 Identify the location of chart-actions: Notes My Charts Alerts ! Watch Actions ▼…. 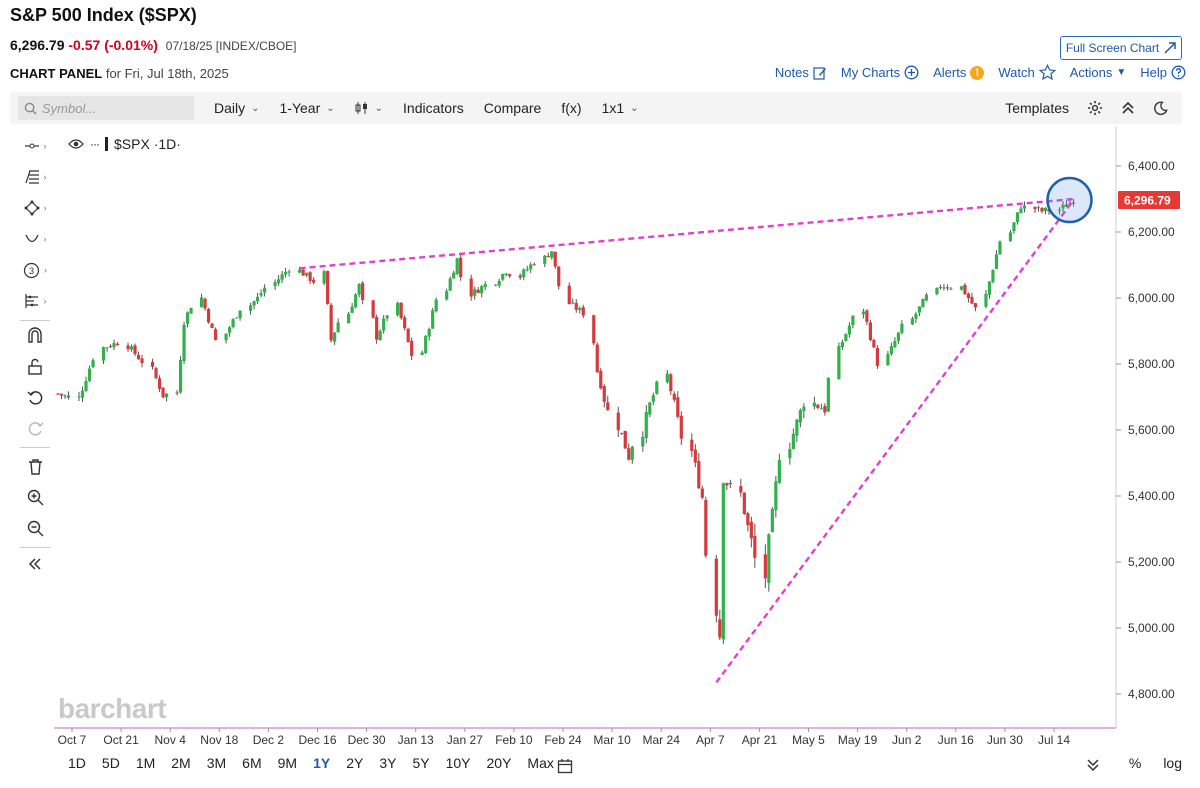
(980, 72).